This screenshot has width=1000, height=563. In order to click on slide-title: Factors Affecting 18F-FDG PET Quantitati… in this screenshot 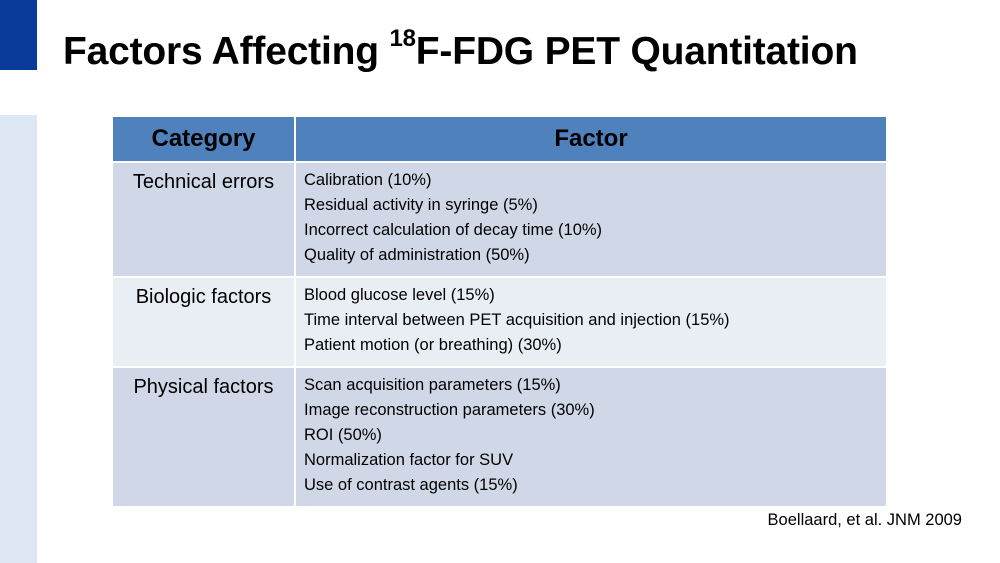, I will do `click(460, 50)`.